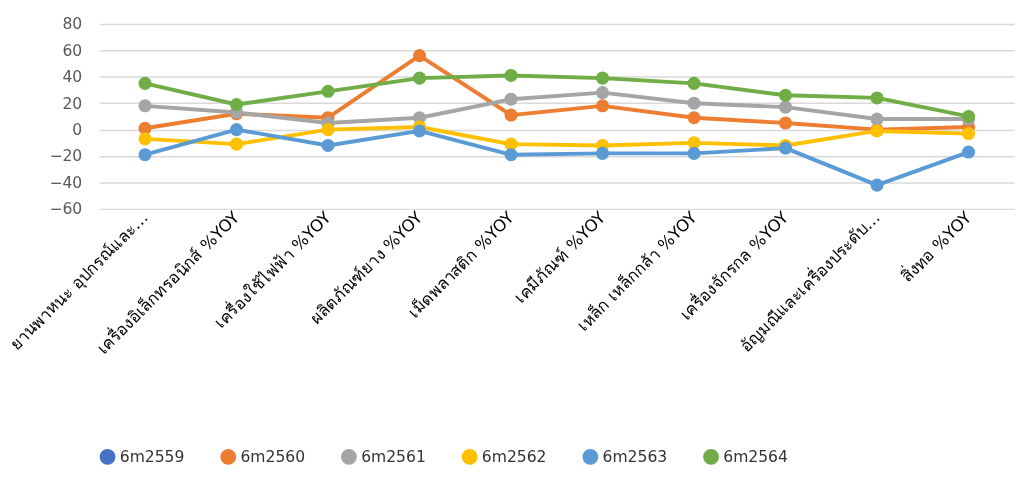 This screenshot has height=479, width=1024. Describe the element at coordinates (393, 456) in the screenshot. I see `legend-label: 6m2561` at that location.